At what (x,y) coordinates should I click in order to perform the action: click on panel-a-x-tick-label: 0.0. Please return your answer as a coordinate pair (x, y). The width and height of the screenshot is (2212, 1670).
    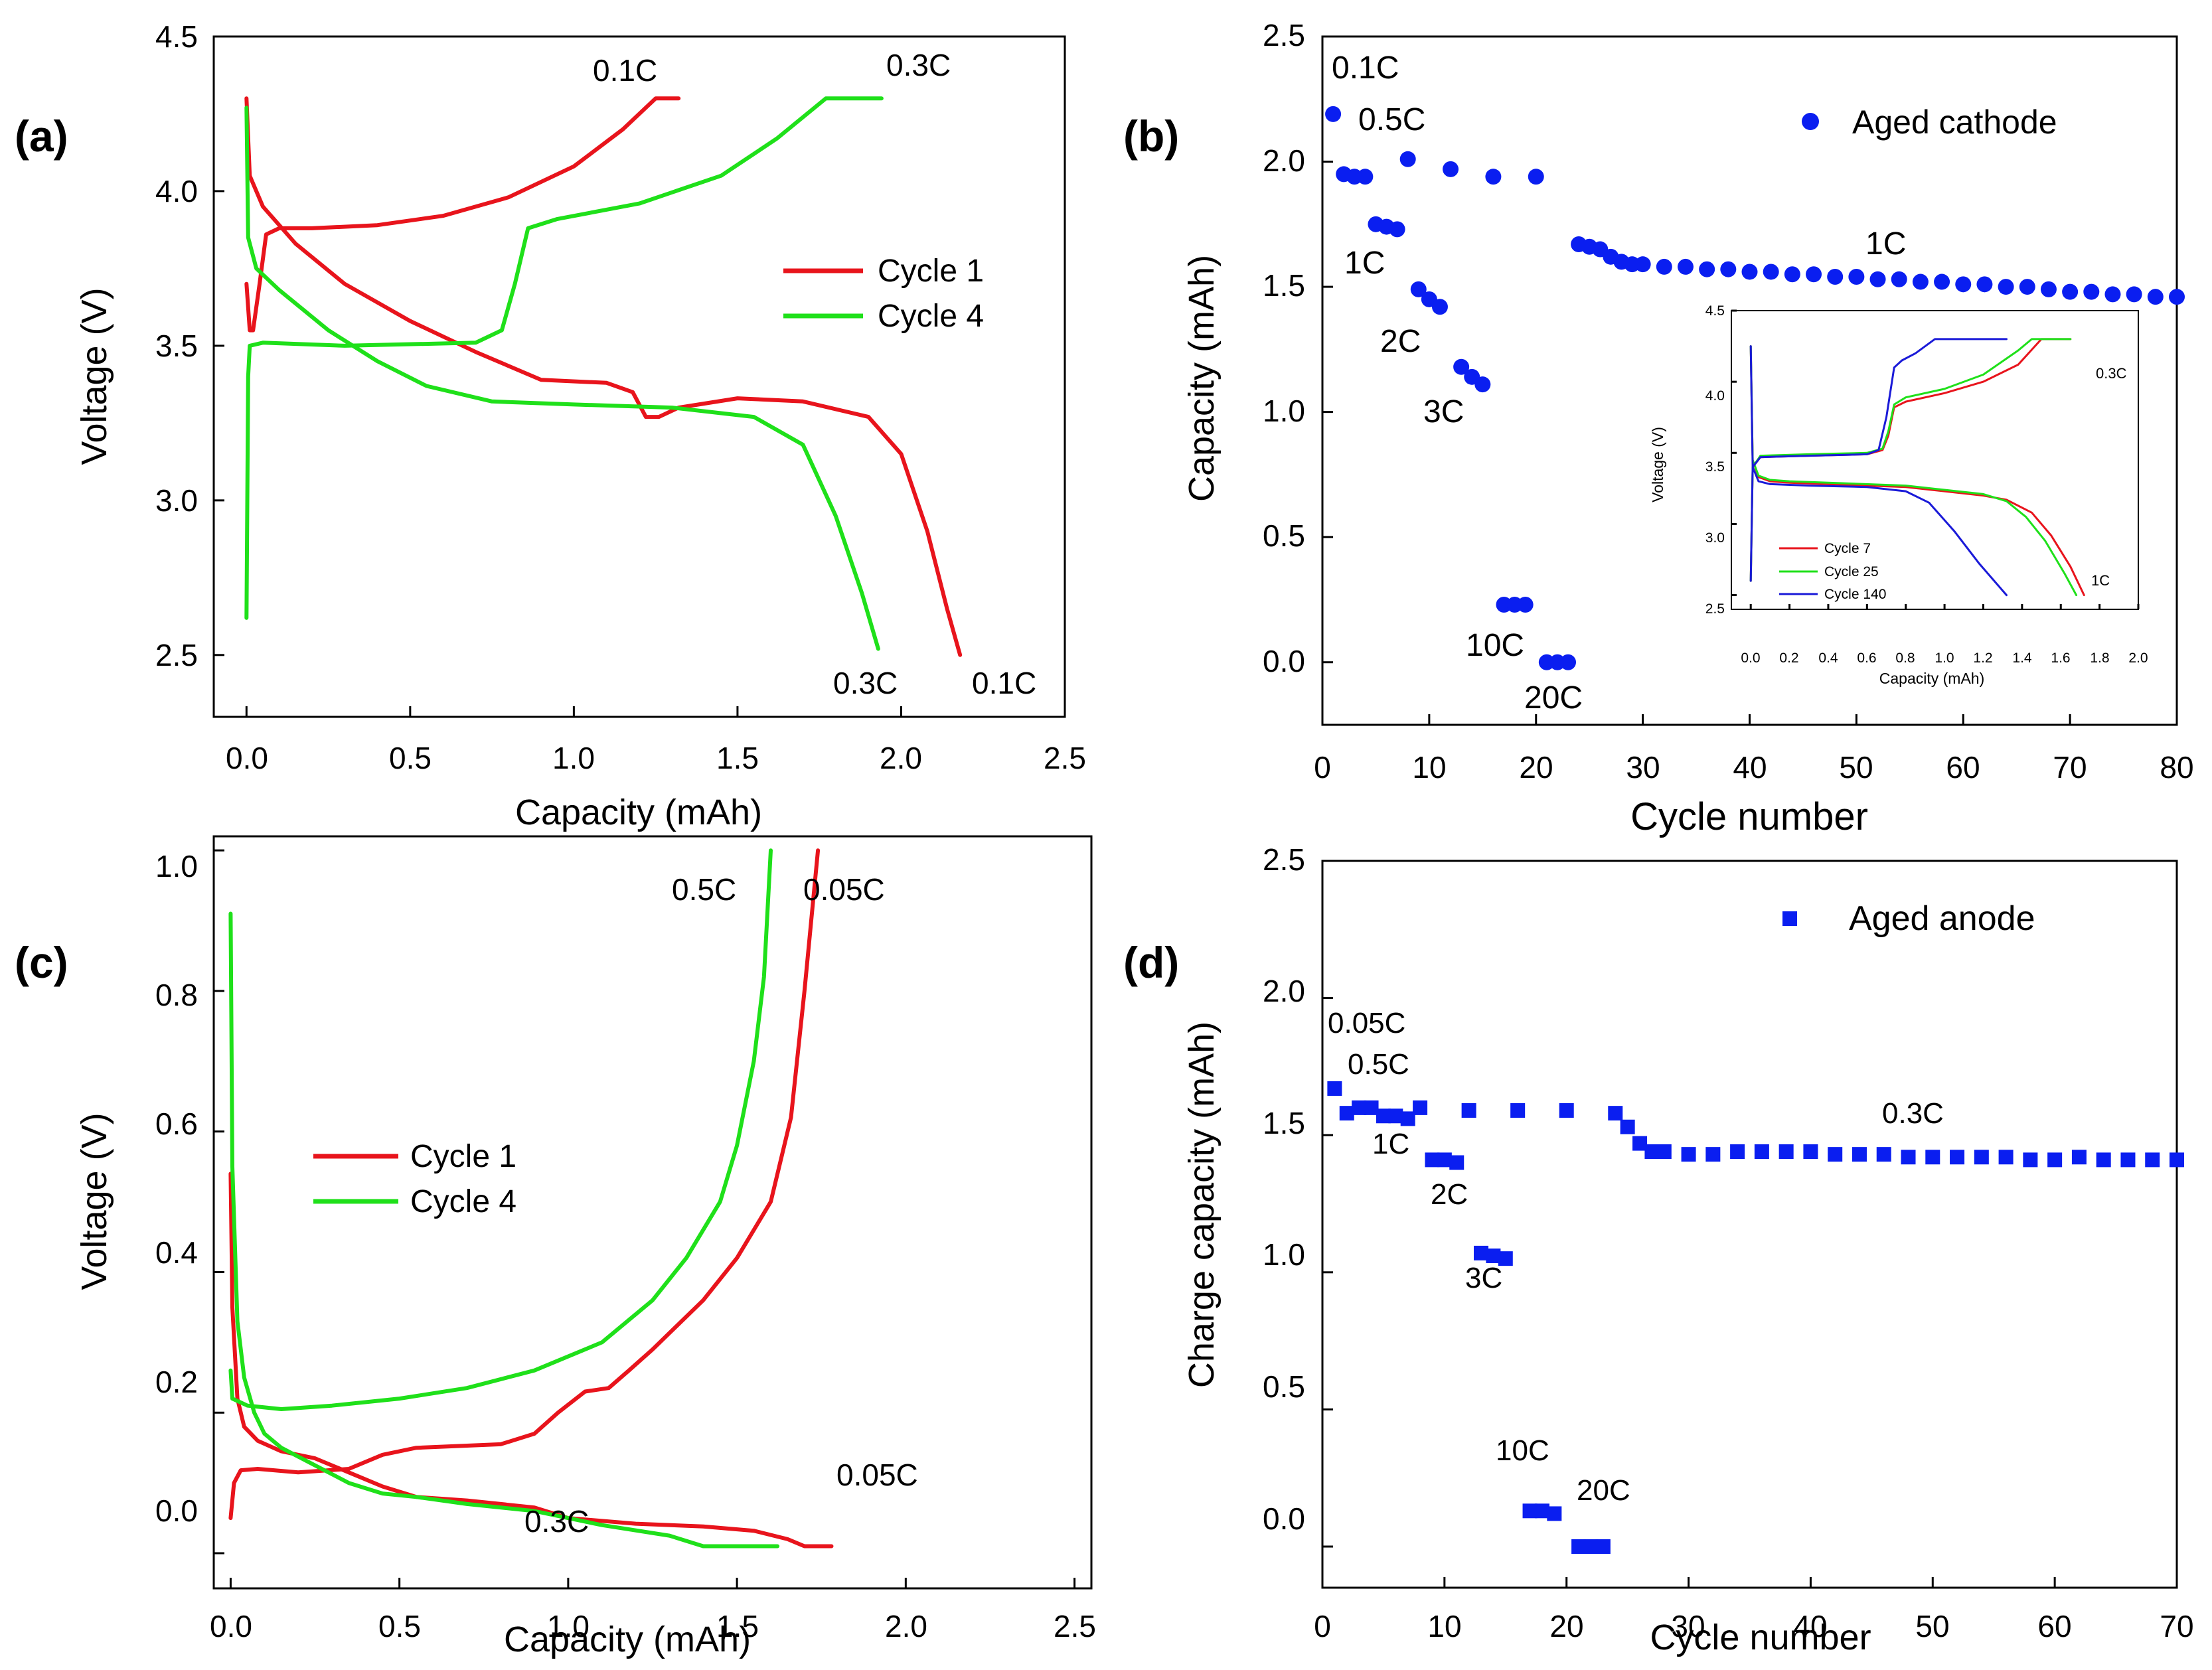
    Looking at the image, I should click on (247, 758).